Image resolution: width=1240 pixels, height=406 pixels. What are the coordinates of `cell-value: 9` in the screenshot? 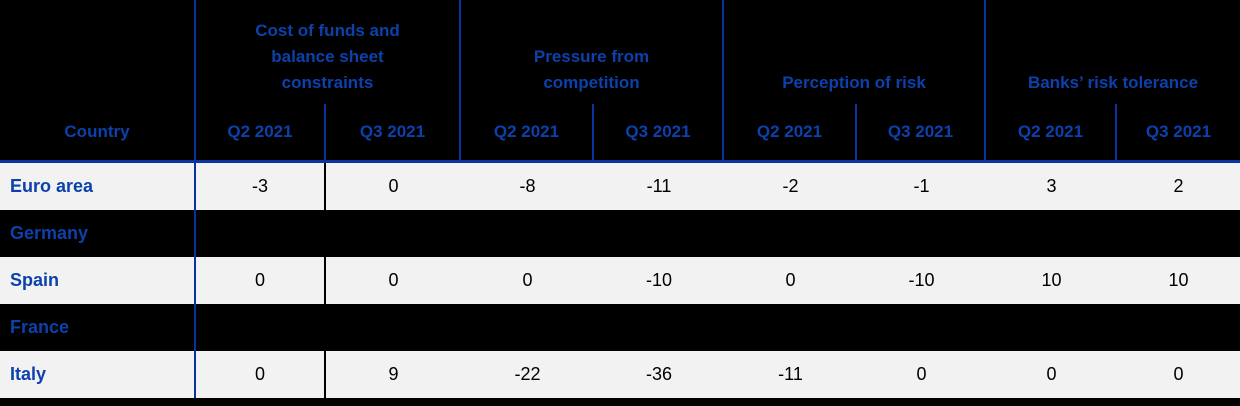 It's located at (393, 374).